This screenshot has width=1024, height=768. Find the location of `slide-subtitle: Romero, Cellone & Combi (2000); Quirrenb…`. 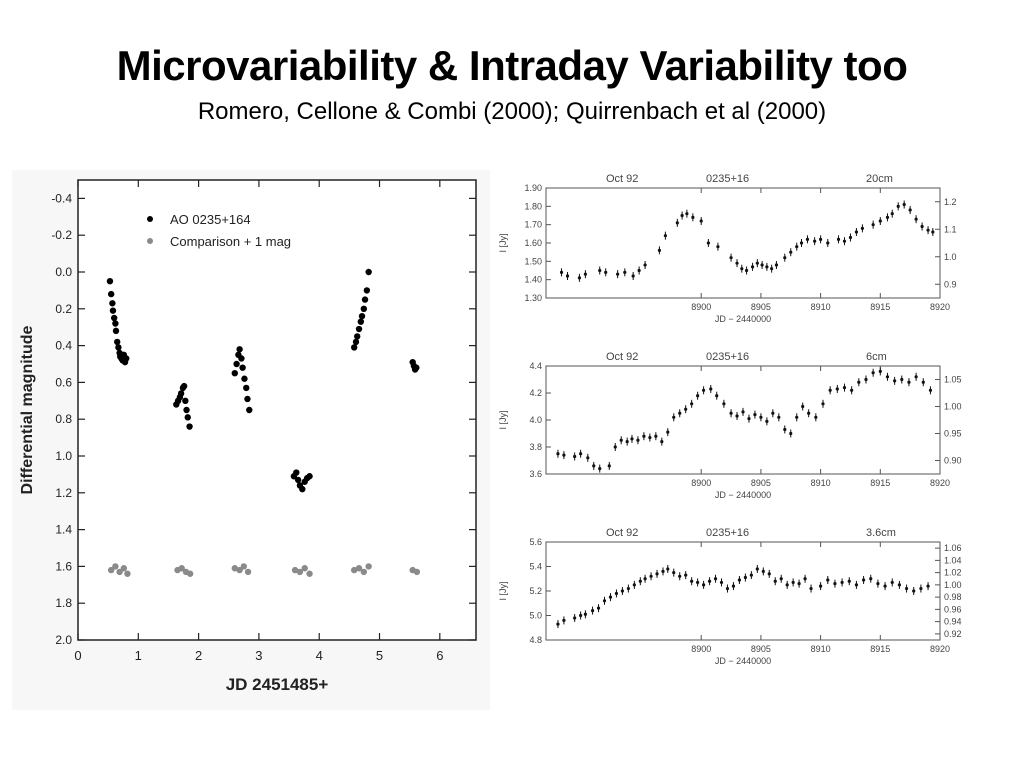

slide-subtitle: Romero, Cellone & Combi (2000); Quirrenb… is located at coordinates (512, 111).